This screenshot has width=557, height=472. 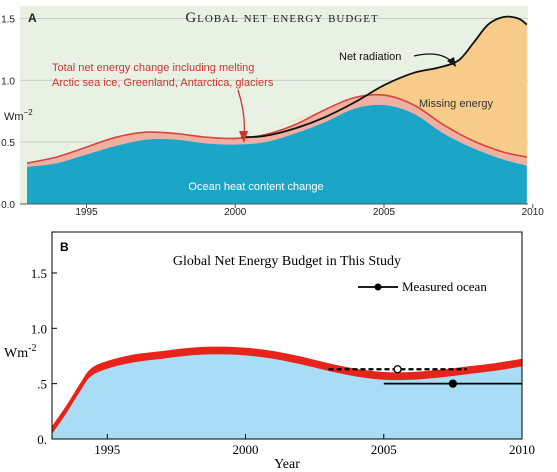 I want to click on legend-label: Measured ocean, so click(x=444, y=286).